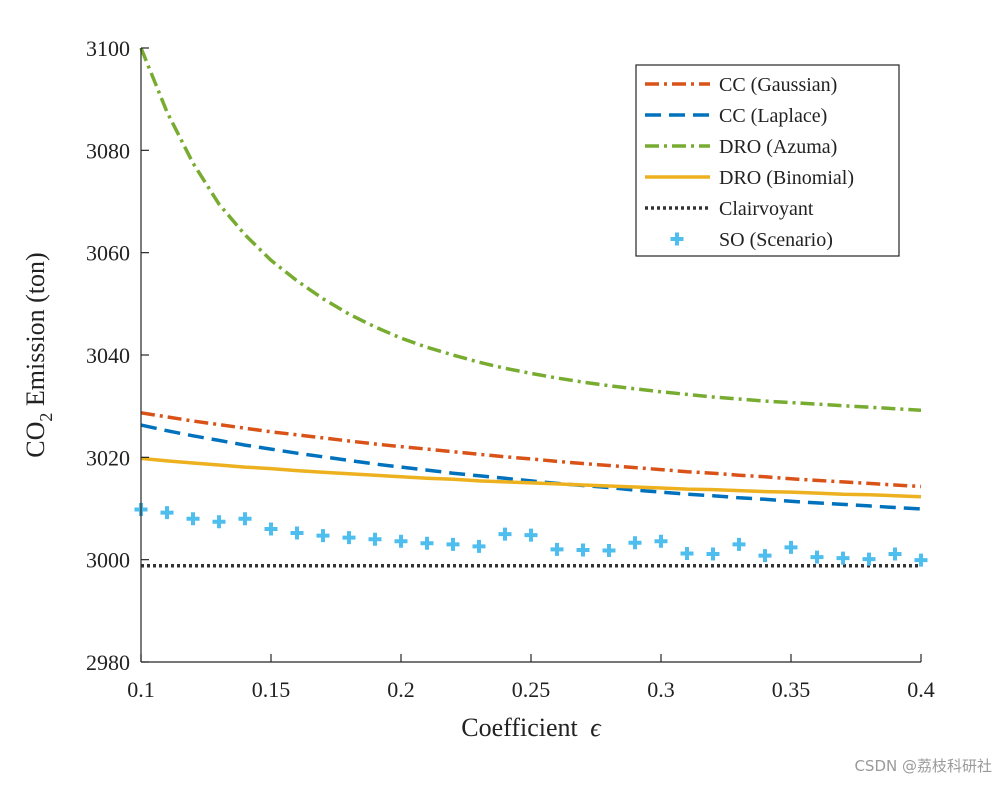  I want to click on legend-item-cc-gaussian: CC (Gaussian), so click(741, 85).